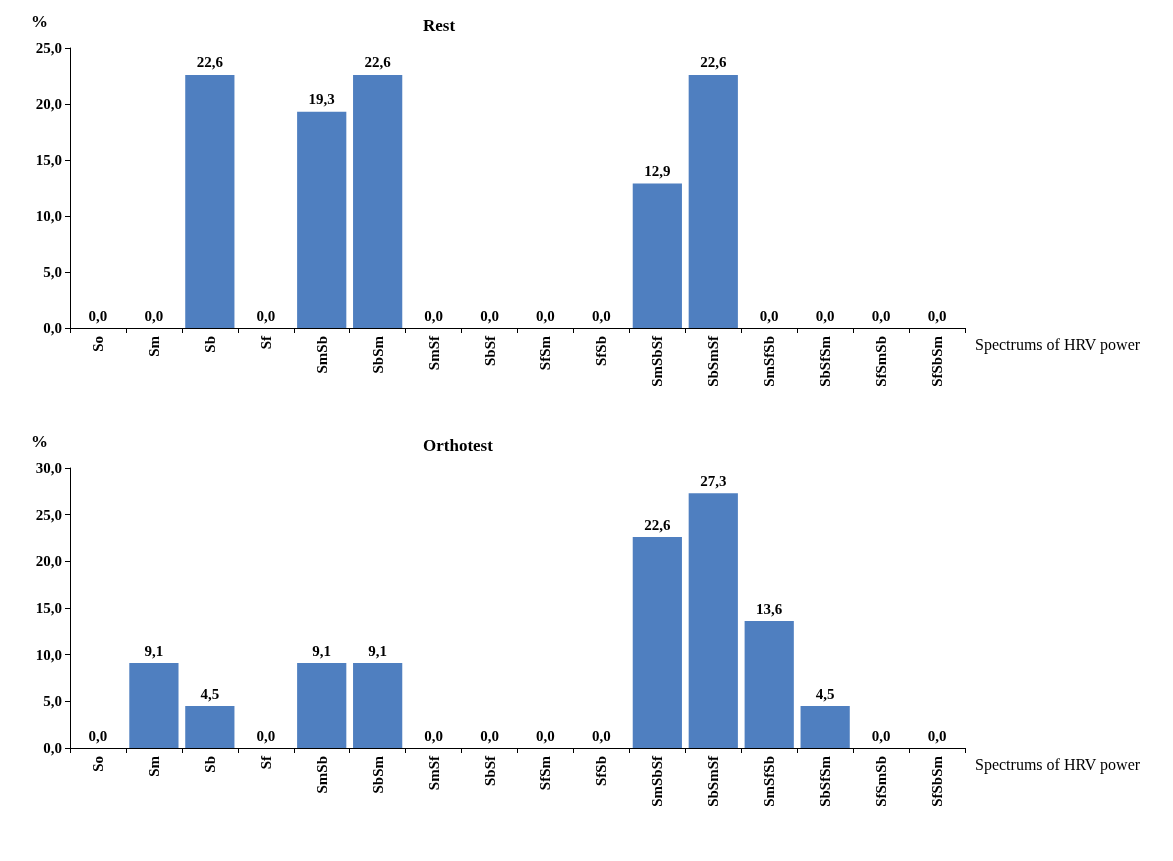 The width and height of the screenshot is (1173, 861). I want to click on data-label: 19,3, so click(321, 99).